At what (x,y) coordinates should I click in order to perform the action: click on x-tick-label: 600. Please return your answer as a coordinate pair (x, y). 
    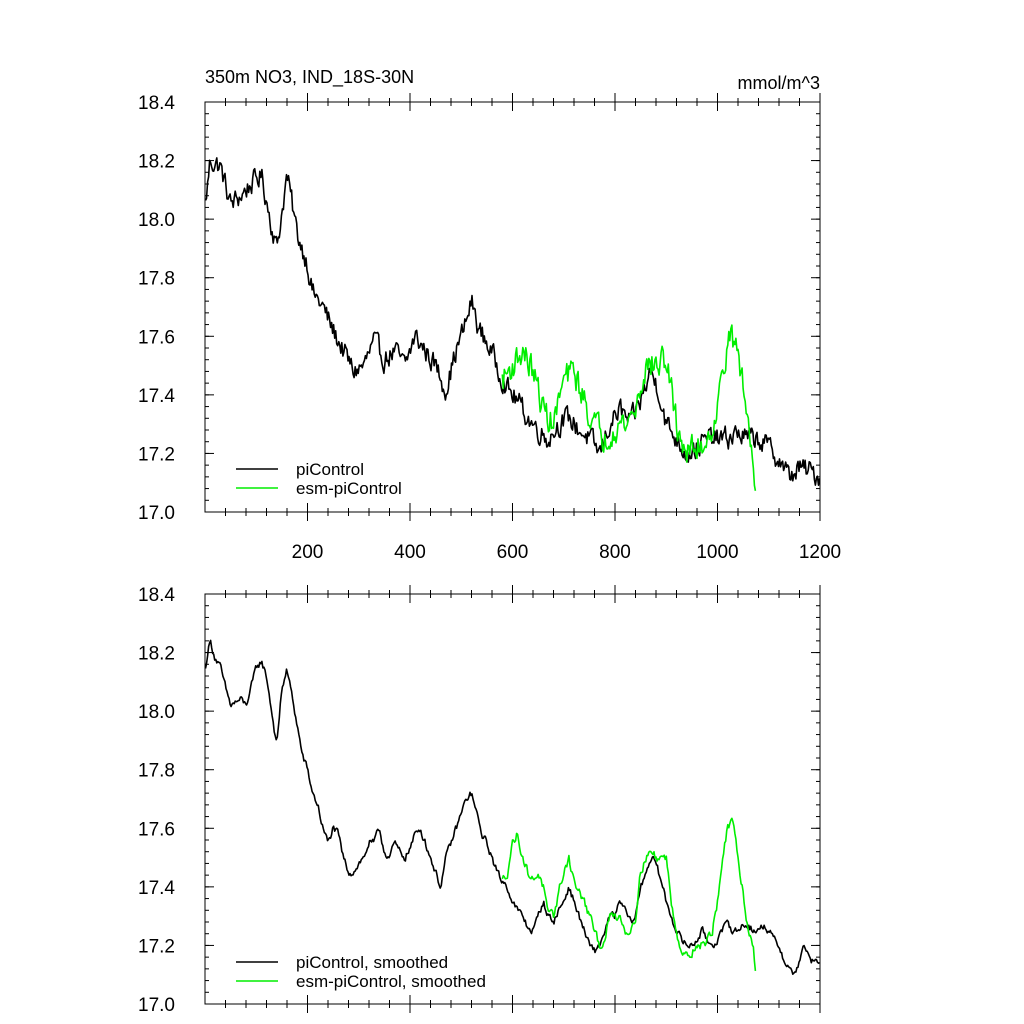
    Looking at the image, I should click on (513, 552).